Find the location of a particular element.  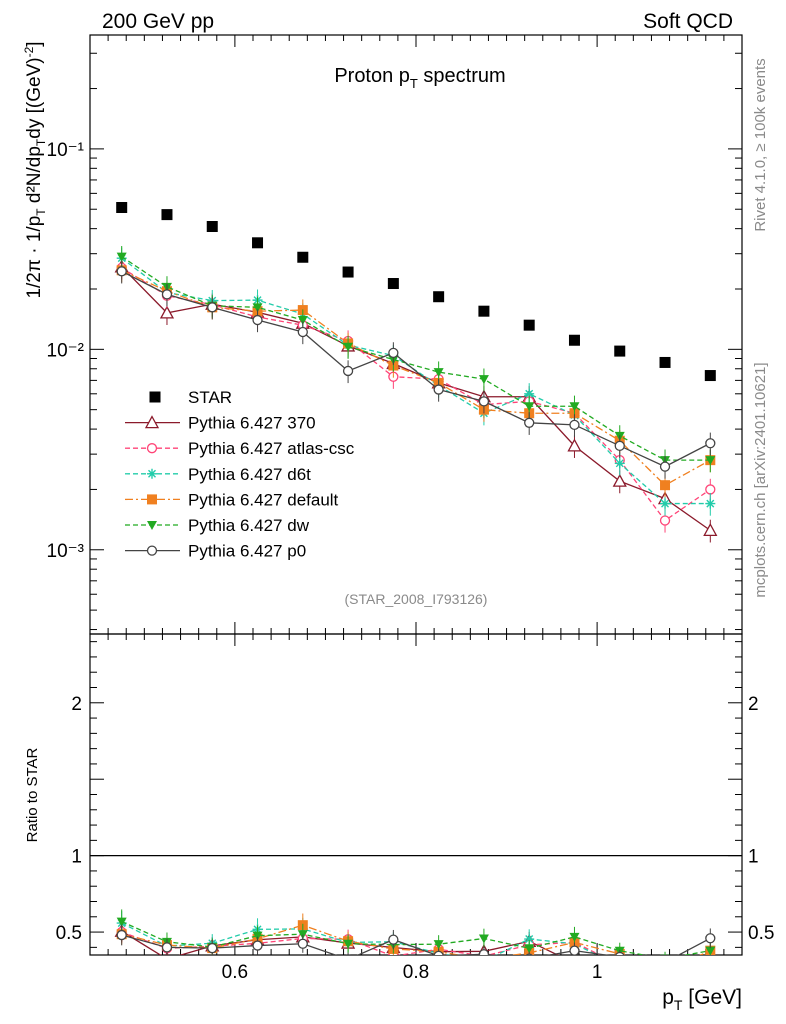

chart-title: Proton pT spectrum is located at coordinates (419, 78).